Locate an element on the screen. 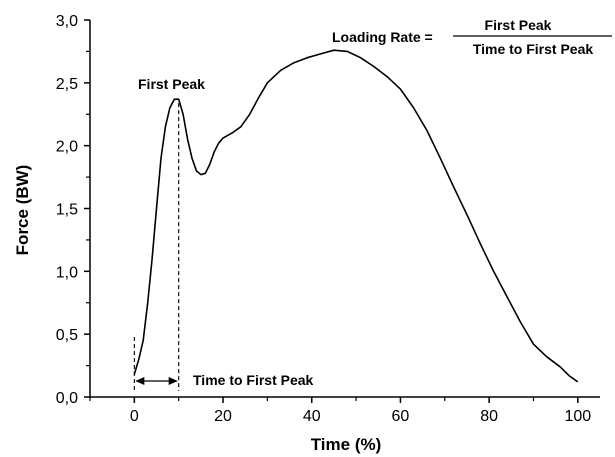 The height and width of the screenshot is (457, 615). x-tick-label: 100 is located at coordinates (577, 416).